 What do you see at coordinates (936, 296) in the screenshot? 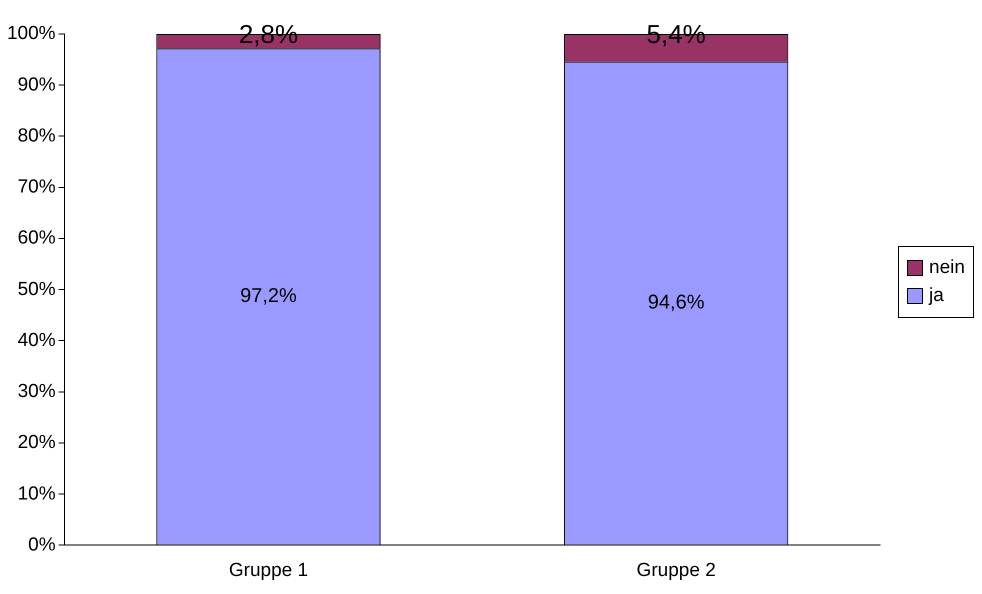
I see `text: ja` at bounding box center [936, 296].